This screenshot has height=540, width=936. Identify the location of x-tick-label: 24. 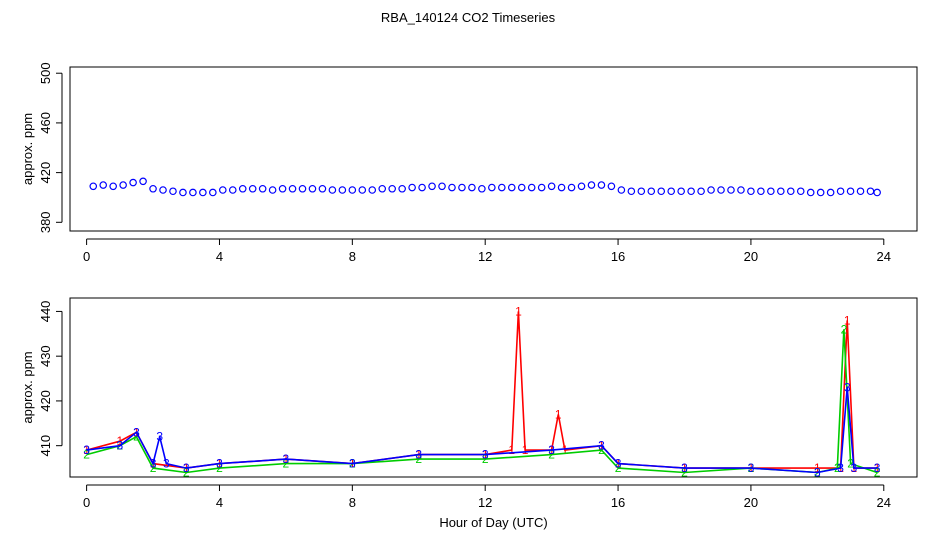
(884, 502).